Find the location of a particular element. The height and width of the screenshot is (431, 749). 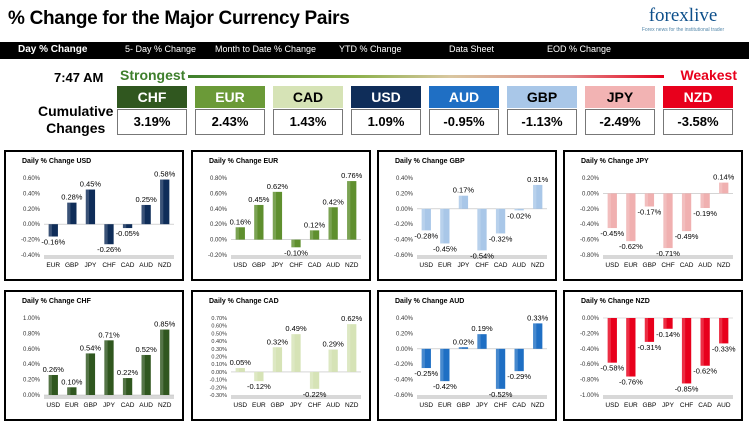

x-tick-label: CHF is located at coordinates (314, 405).